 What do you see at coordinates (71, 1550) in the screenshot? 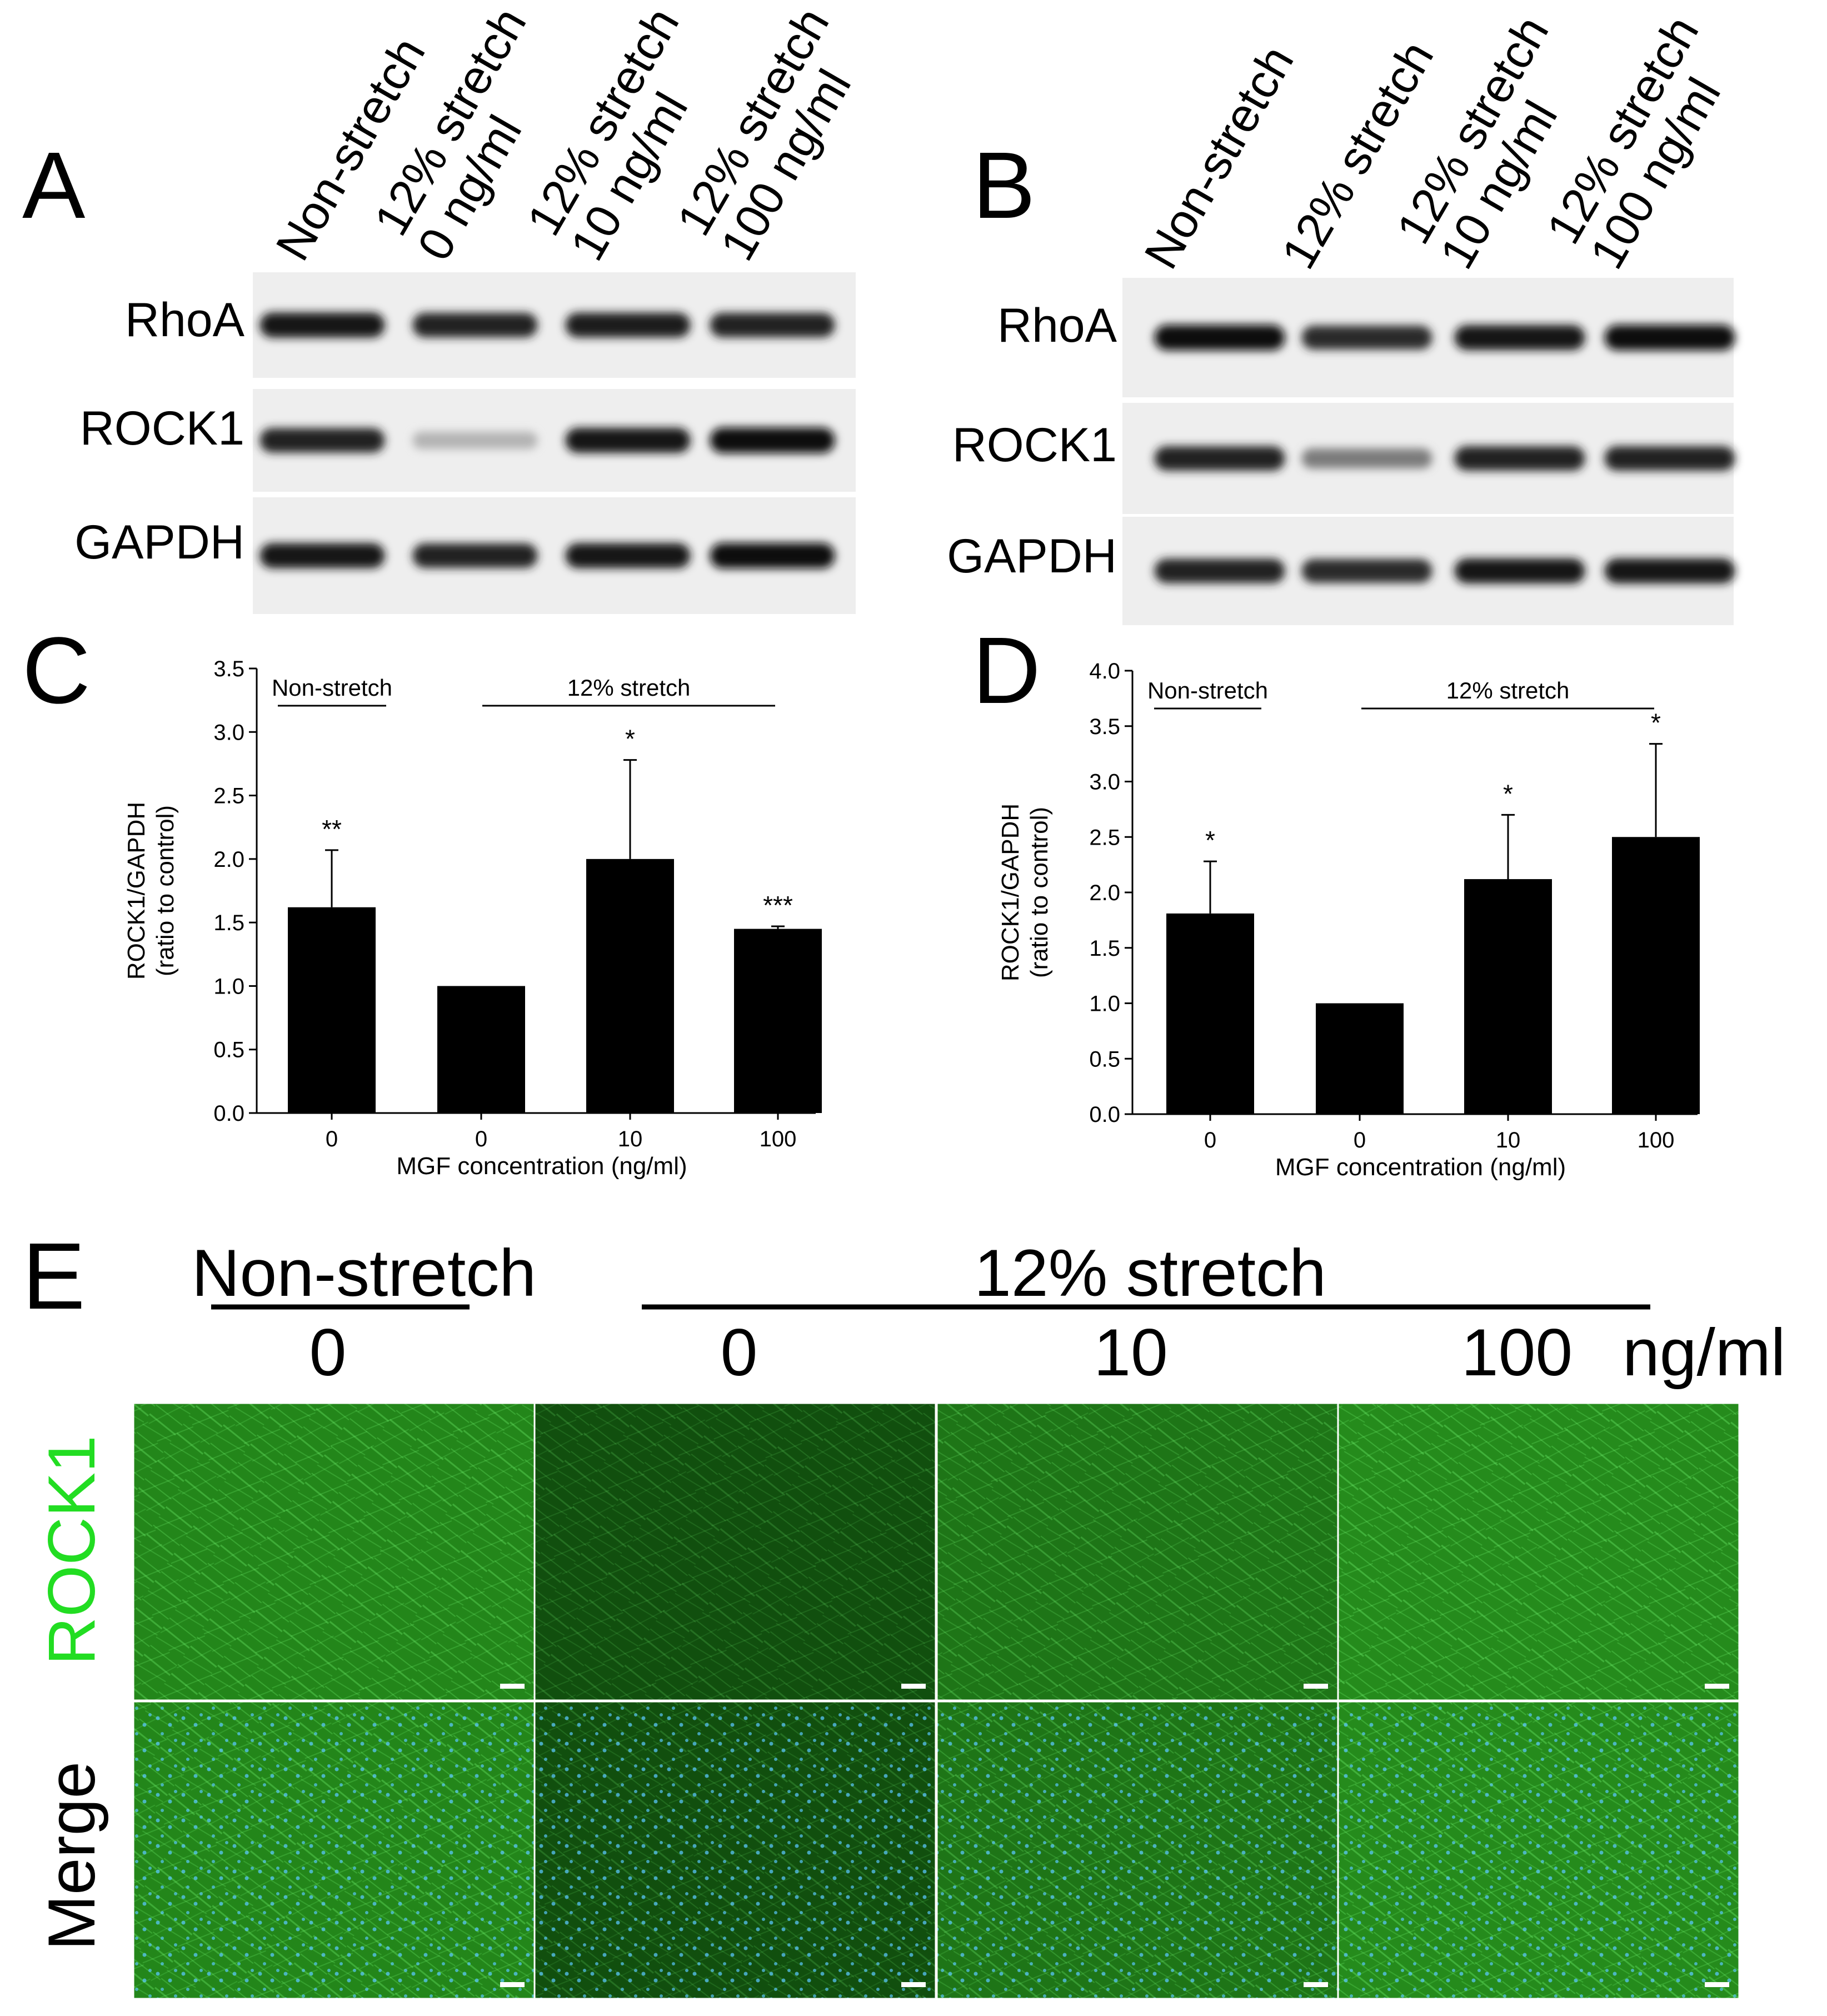
I see `e-row-label-rock1: ROCK1` at bounding box center [71, 1550].